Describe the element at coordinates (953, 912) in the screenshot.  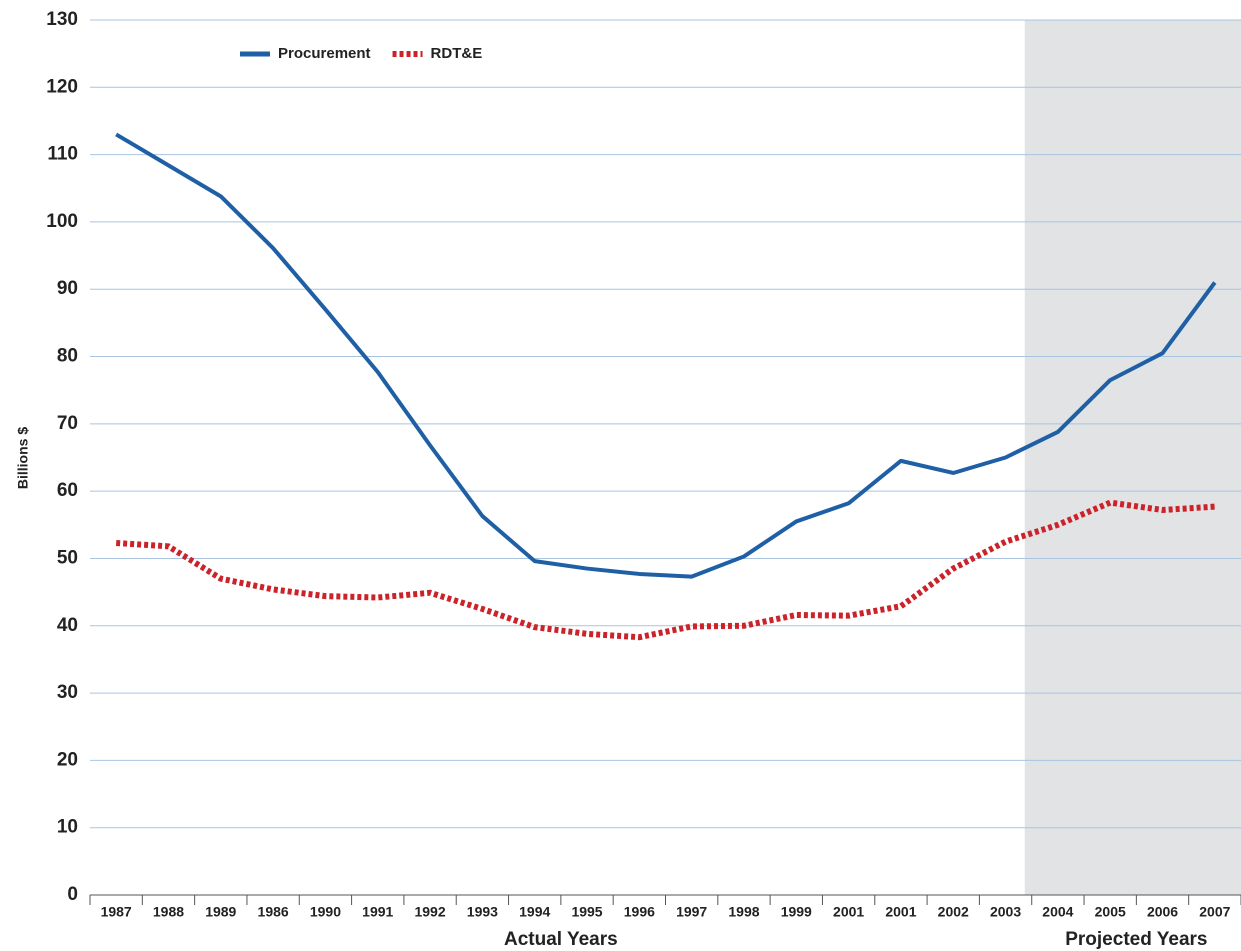
I see `x-tick-label: 2002` at that location.